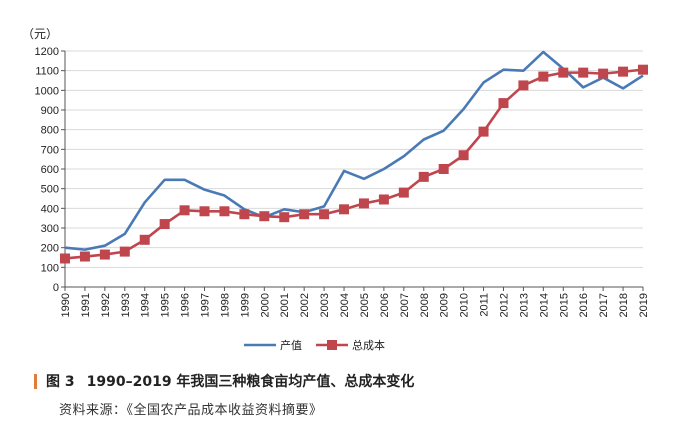 The height and width of the screenshot is (439, 679). Describe the element at coordinates (50, 268) in the screenshot. I see `y-tick-label: 100` at that location.